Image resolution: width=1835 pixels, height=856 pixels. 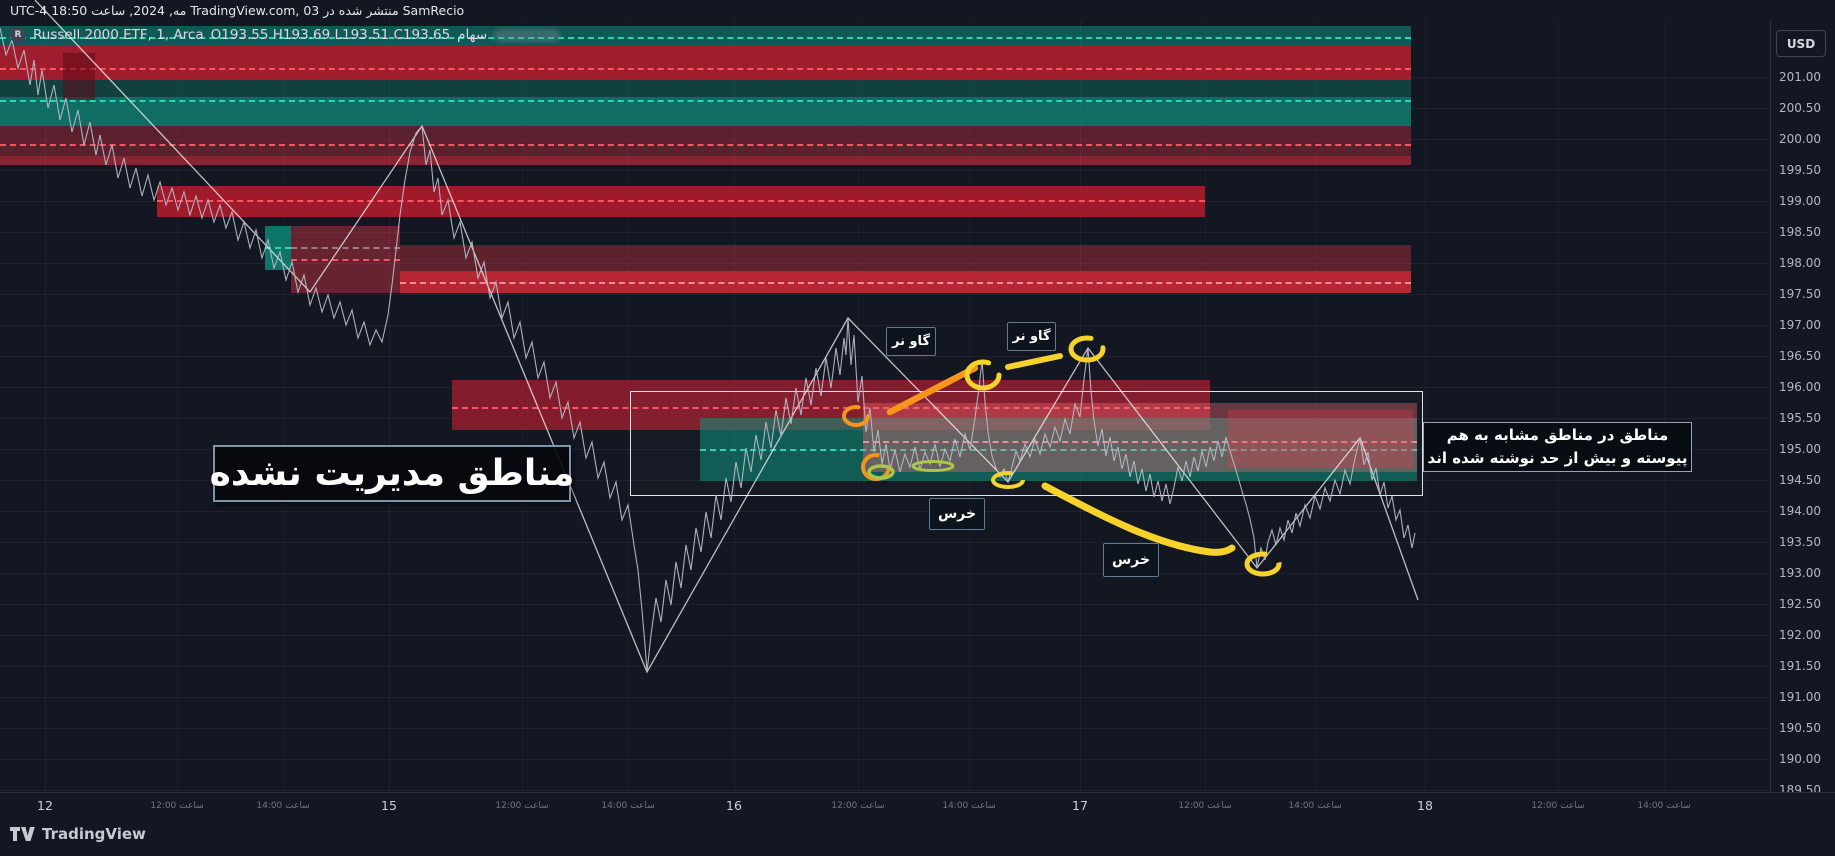 I want to click on note-line: پیوسته و بیش از حد نوشته شده اند, so click(x=1557, y=458).